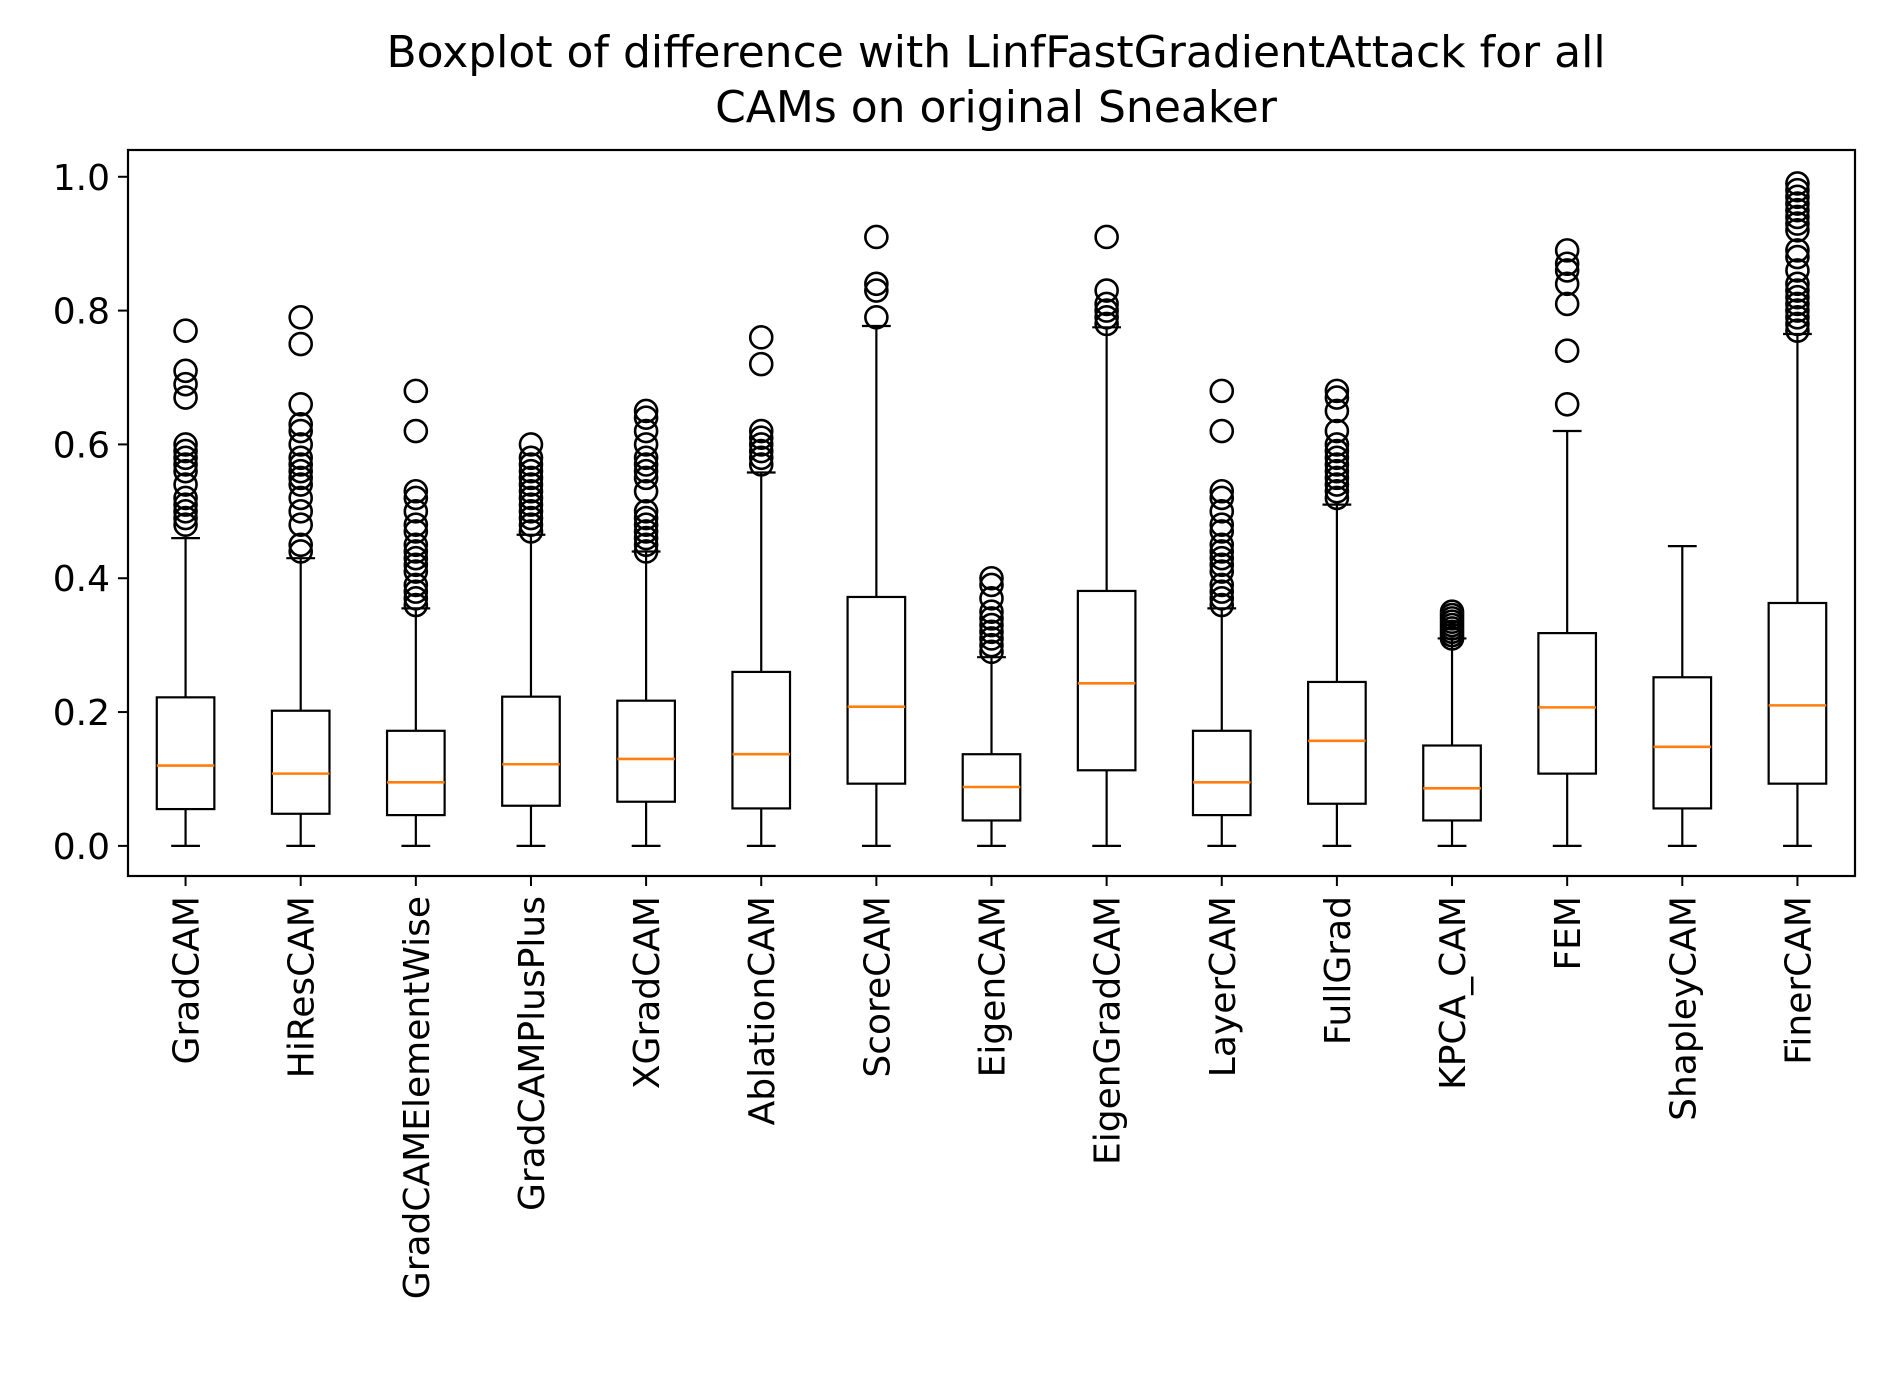 The width and height of the screenshot is (1890, 1398). I want to click on x-tick-label: FEM, so click(1568, 933).